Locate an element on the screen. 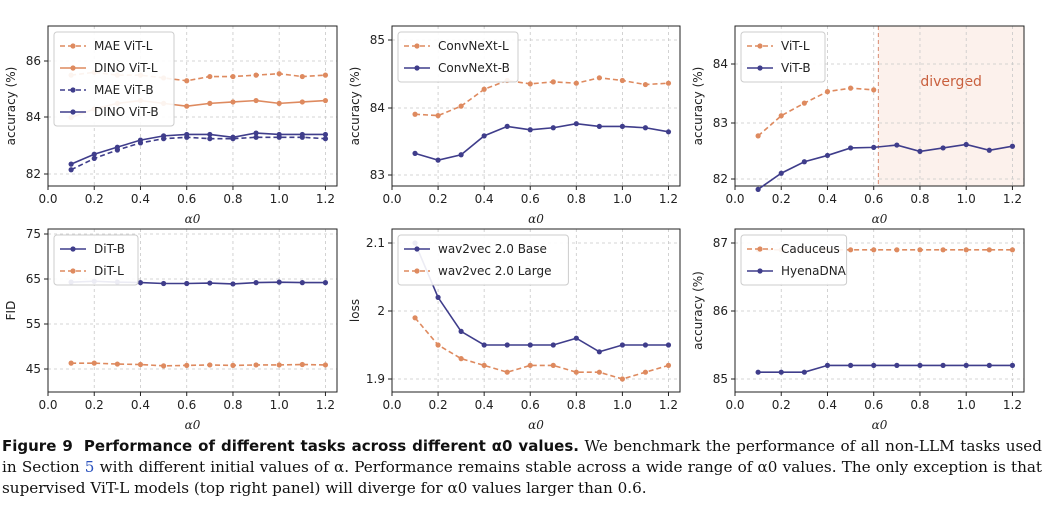  x-tick-label: 0.0 is located at coordinates (734, 199).